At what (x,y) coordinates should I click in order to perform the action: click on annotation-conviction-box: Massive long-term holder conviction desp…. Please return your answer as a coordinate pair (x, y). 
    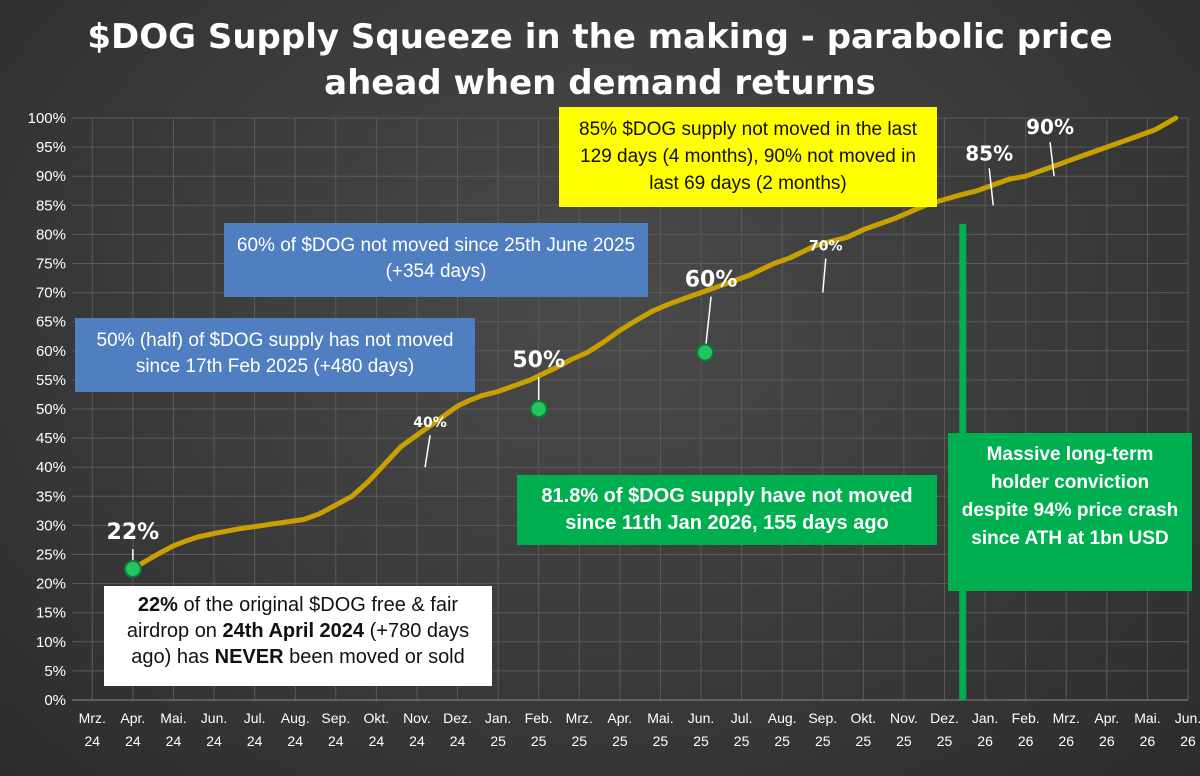
    Looking at the image, I should click on (1070, 512).